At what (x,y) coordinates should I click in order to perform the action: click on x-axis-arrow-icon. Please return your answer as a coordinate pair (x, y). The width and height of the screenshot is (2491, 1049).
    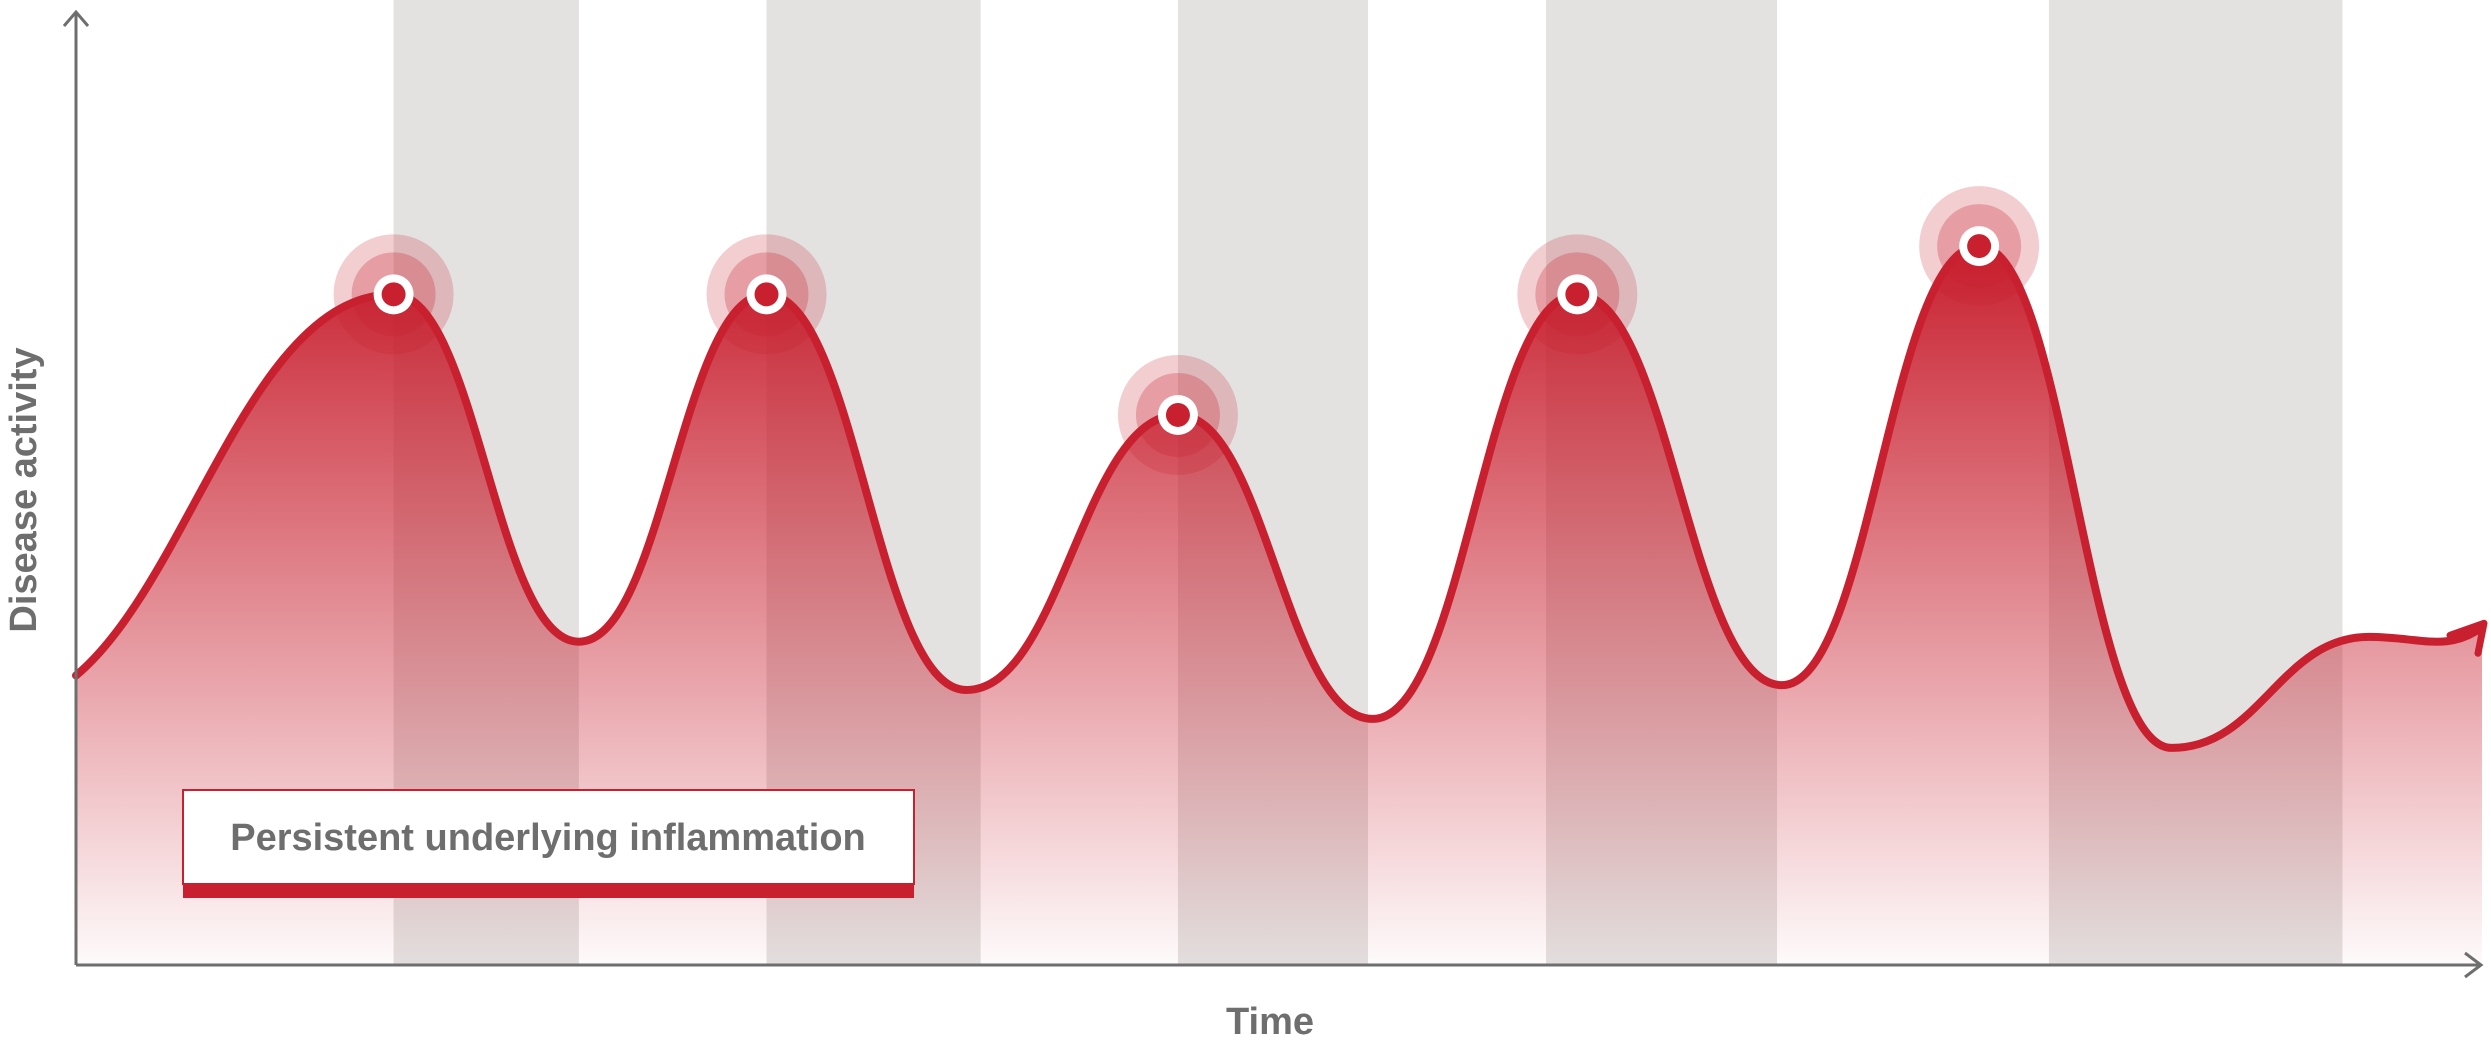
    Looking at the image, I should click on (2474, 965).